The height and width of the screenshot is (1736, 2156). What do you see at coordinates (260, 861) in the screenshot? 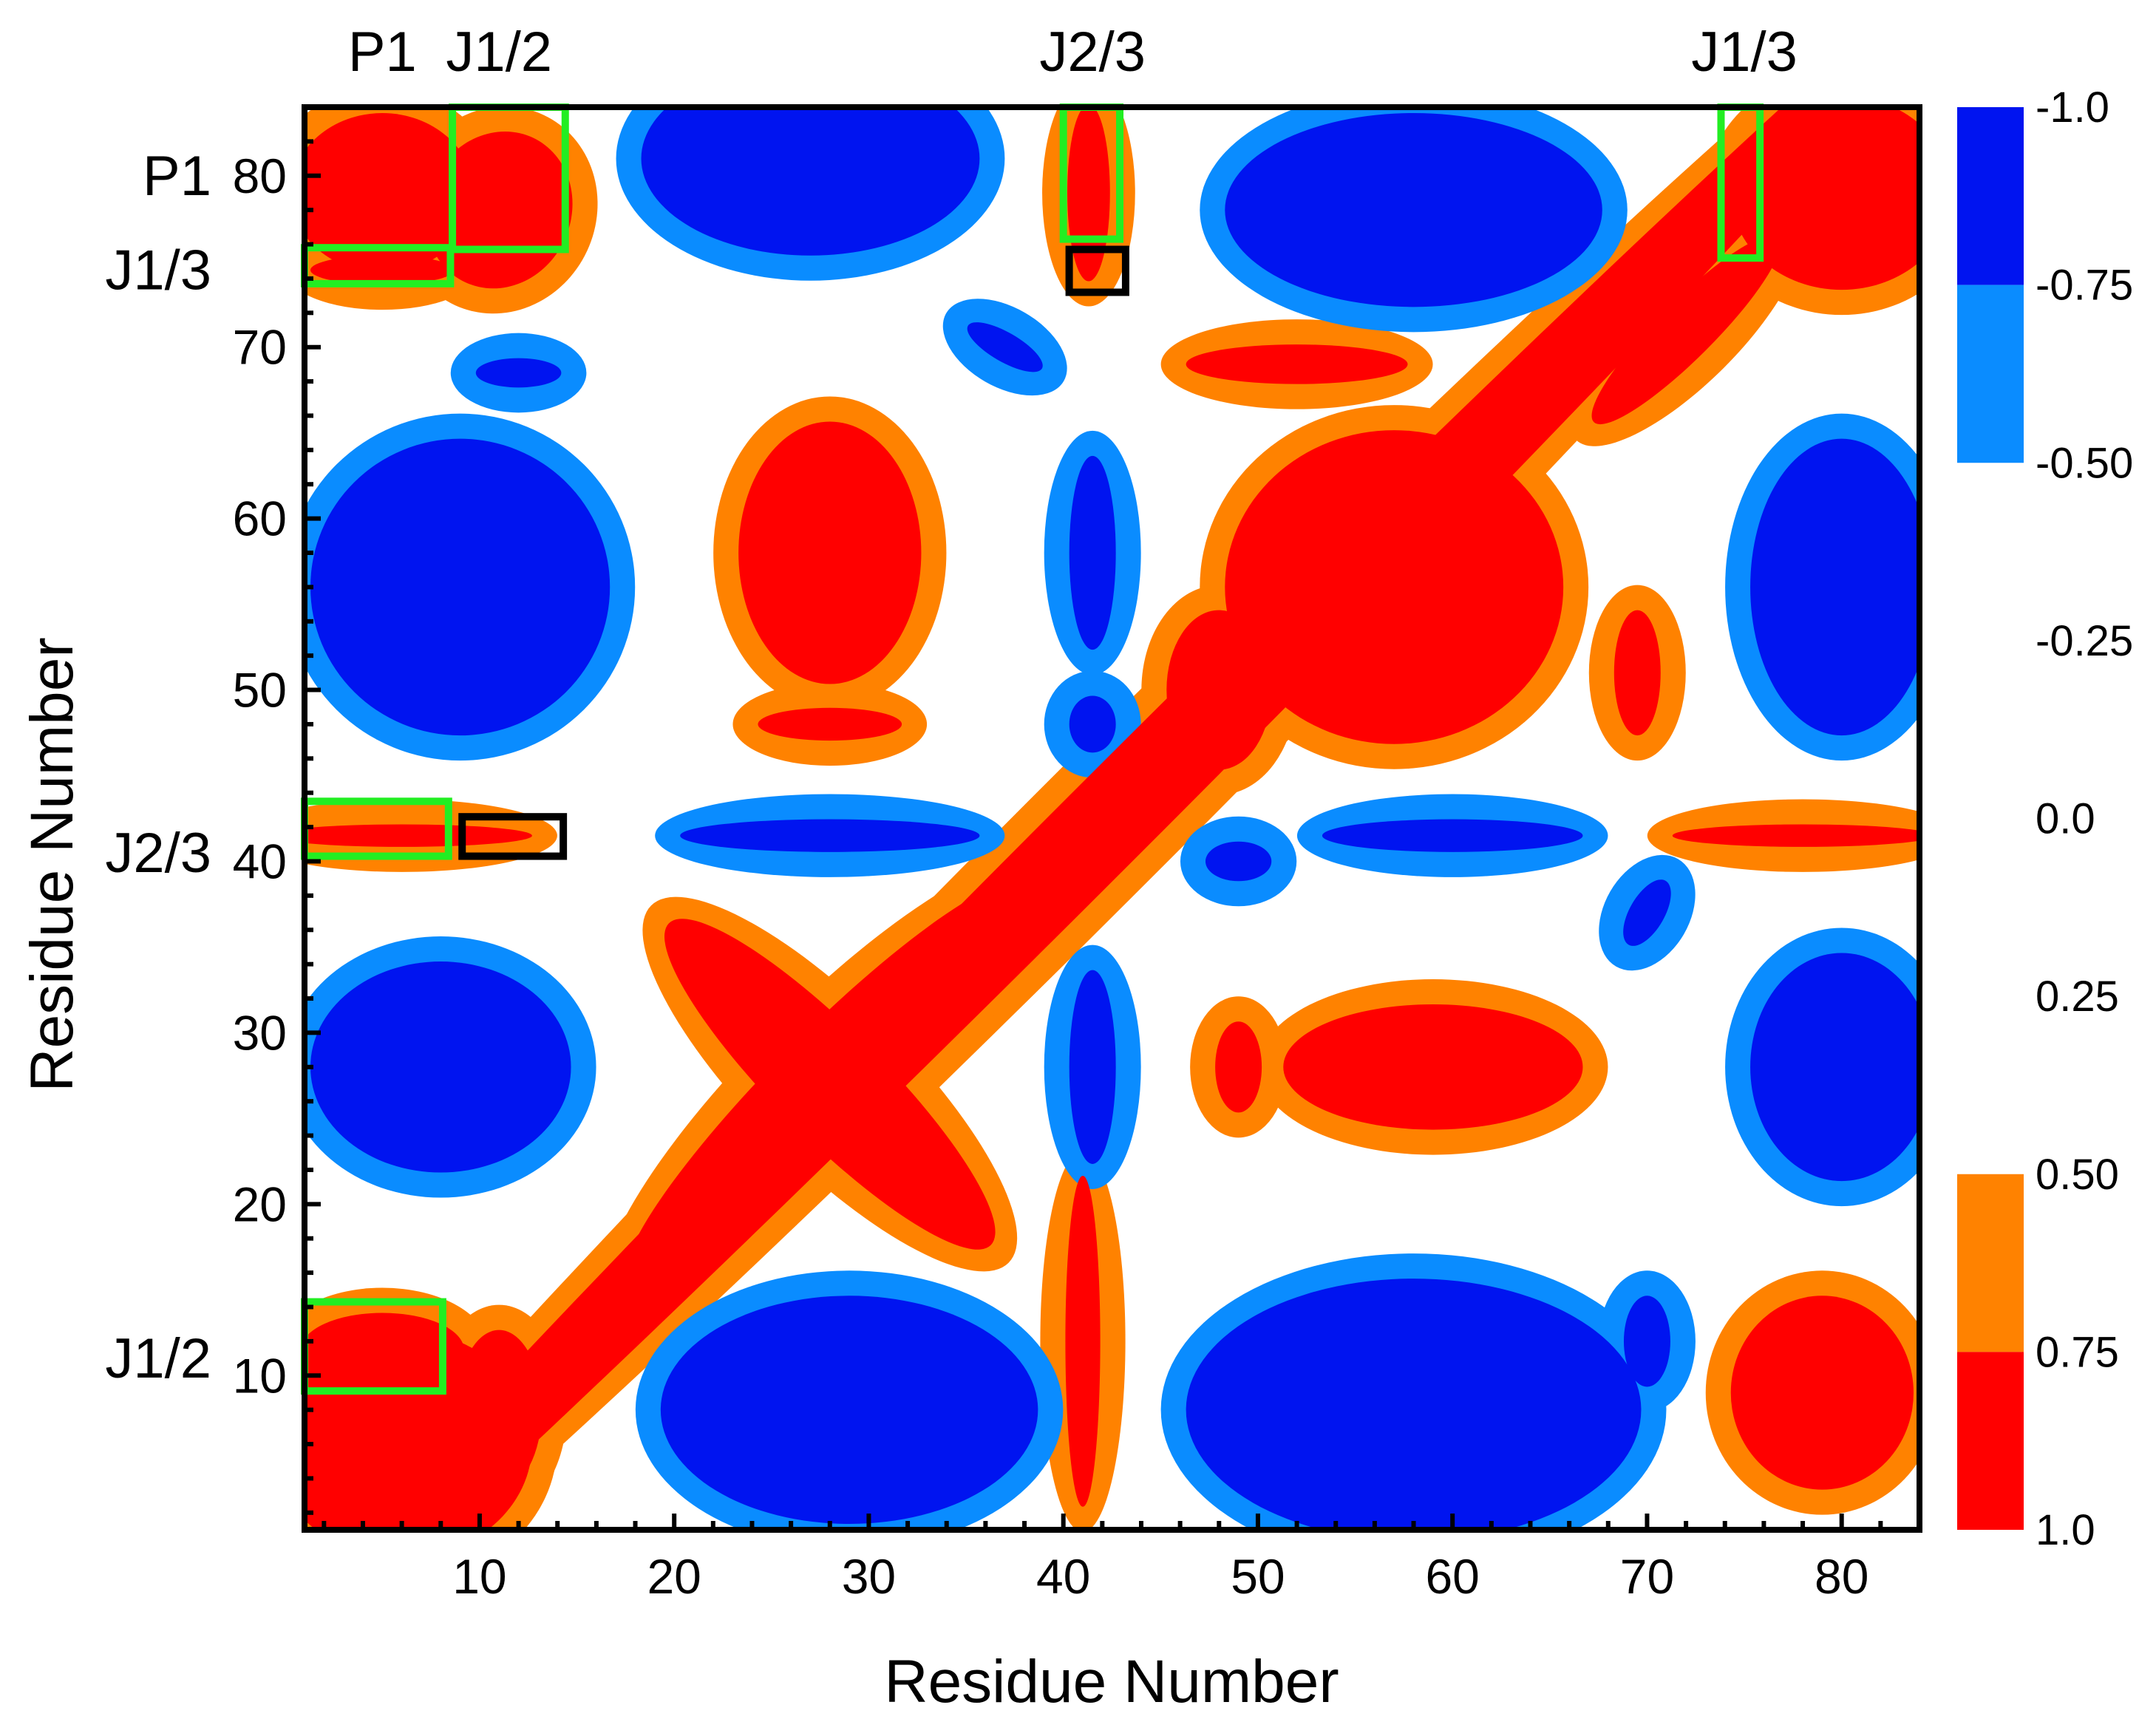
I see `y-tick-label: 40` at bounding box center [260, 861].